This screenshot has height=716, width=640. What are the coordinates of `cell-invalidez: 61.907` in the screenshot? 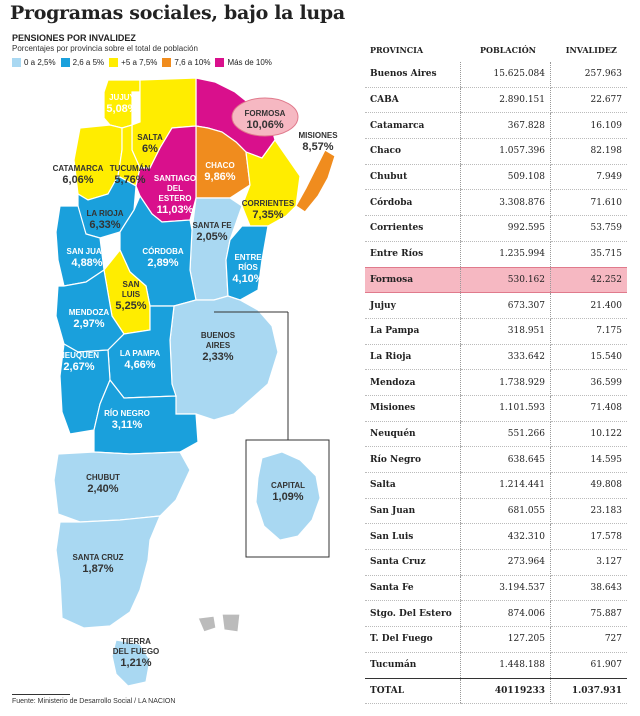 It's located at (588, 665).